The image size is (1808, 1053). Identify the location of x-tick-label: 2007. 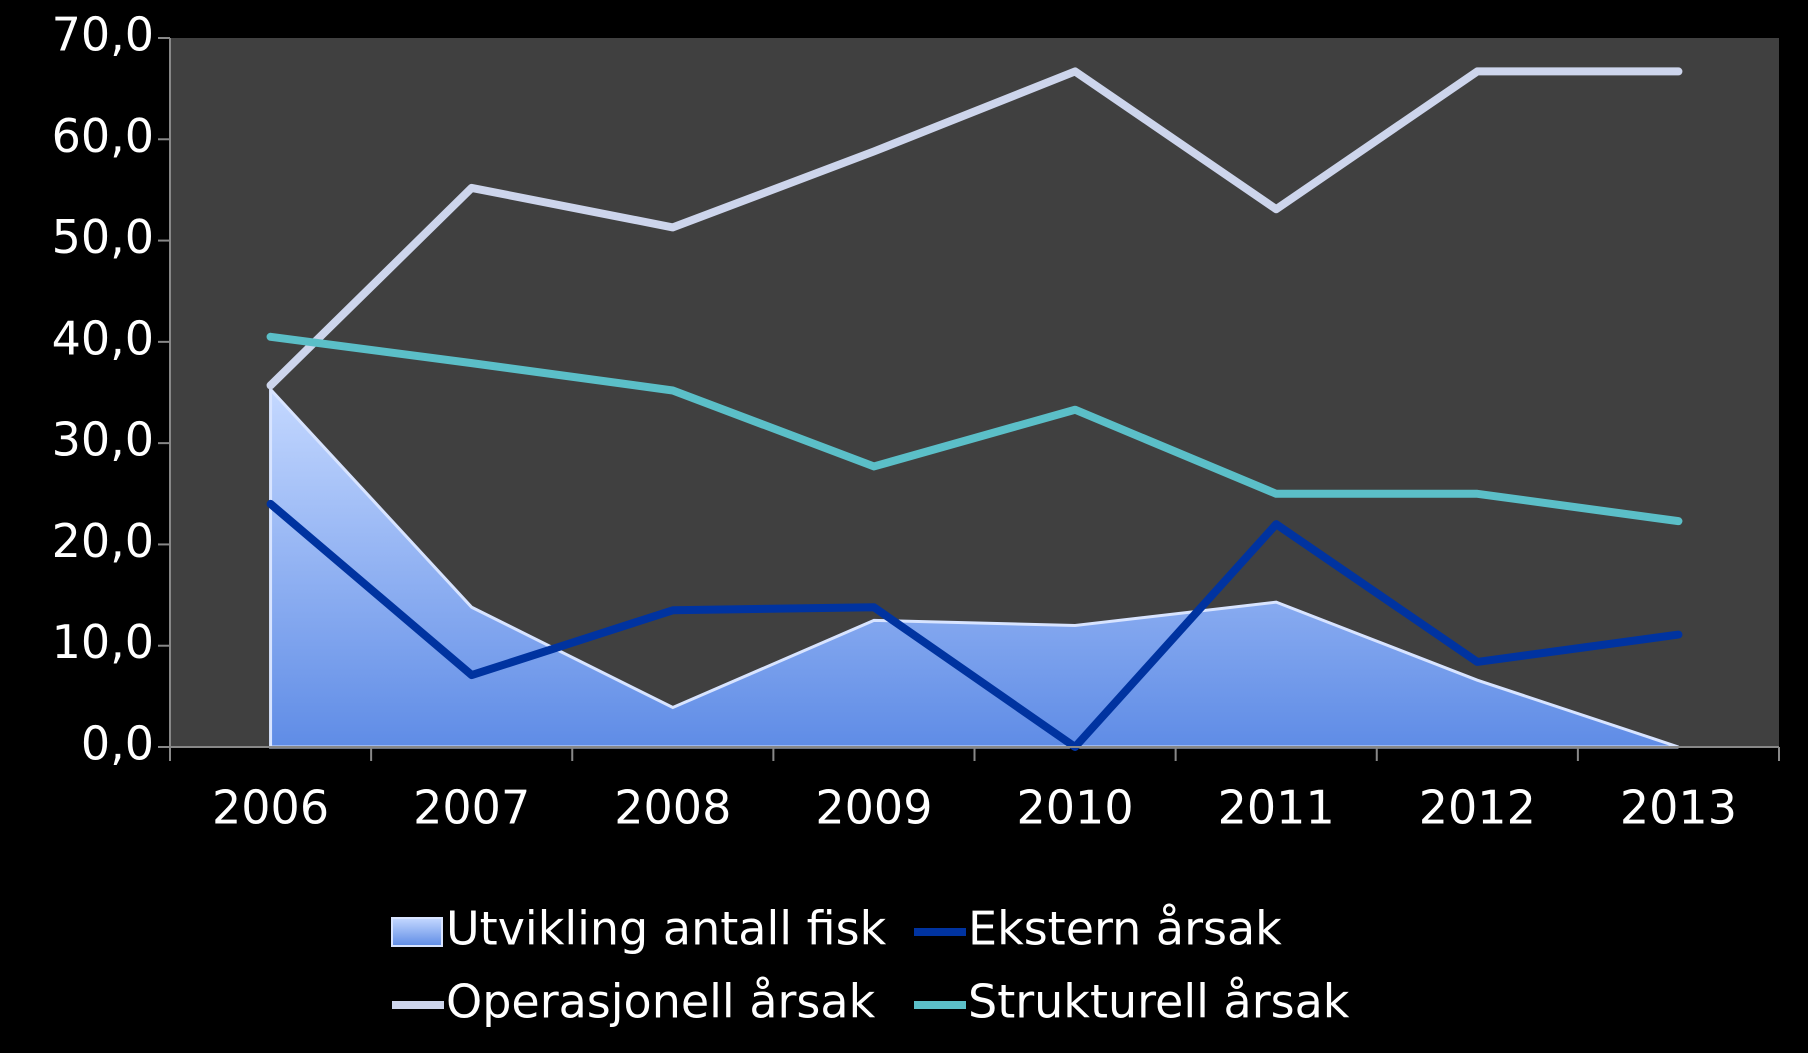
(471, 808).